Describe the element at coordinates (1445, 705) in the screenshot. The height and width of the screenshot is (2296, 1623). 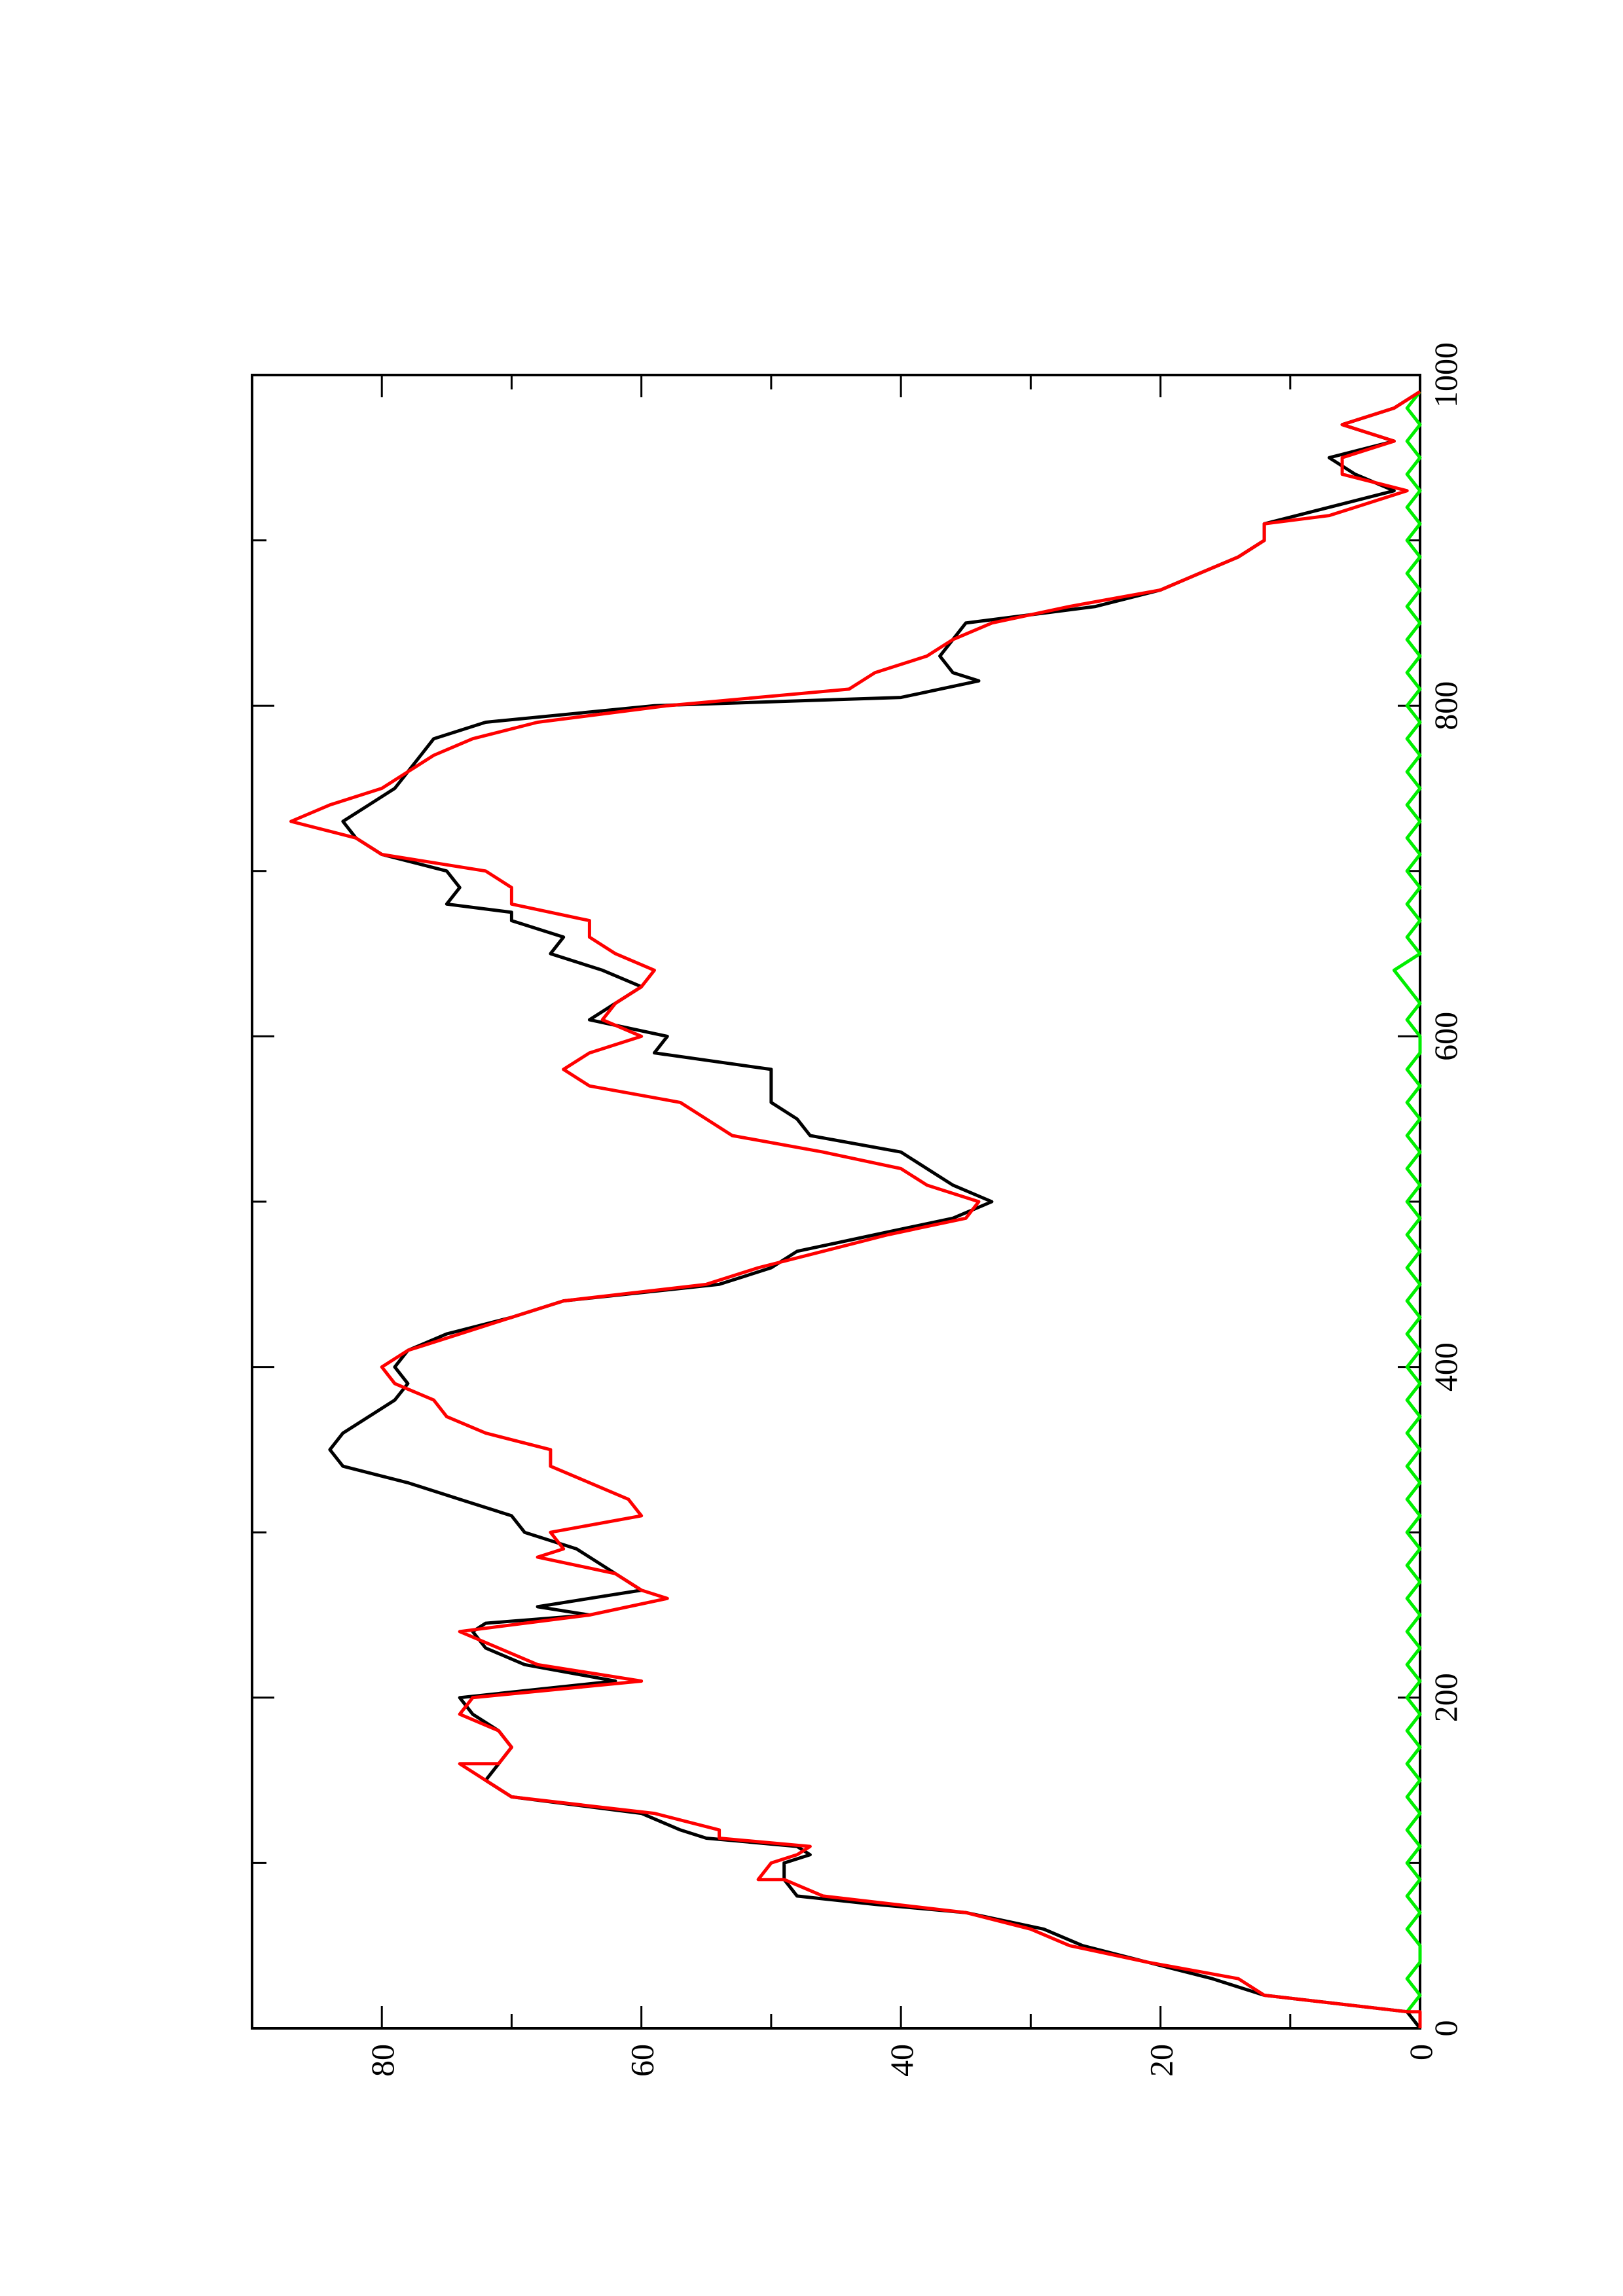
I see `x-tick-label: 800` at that location.